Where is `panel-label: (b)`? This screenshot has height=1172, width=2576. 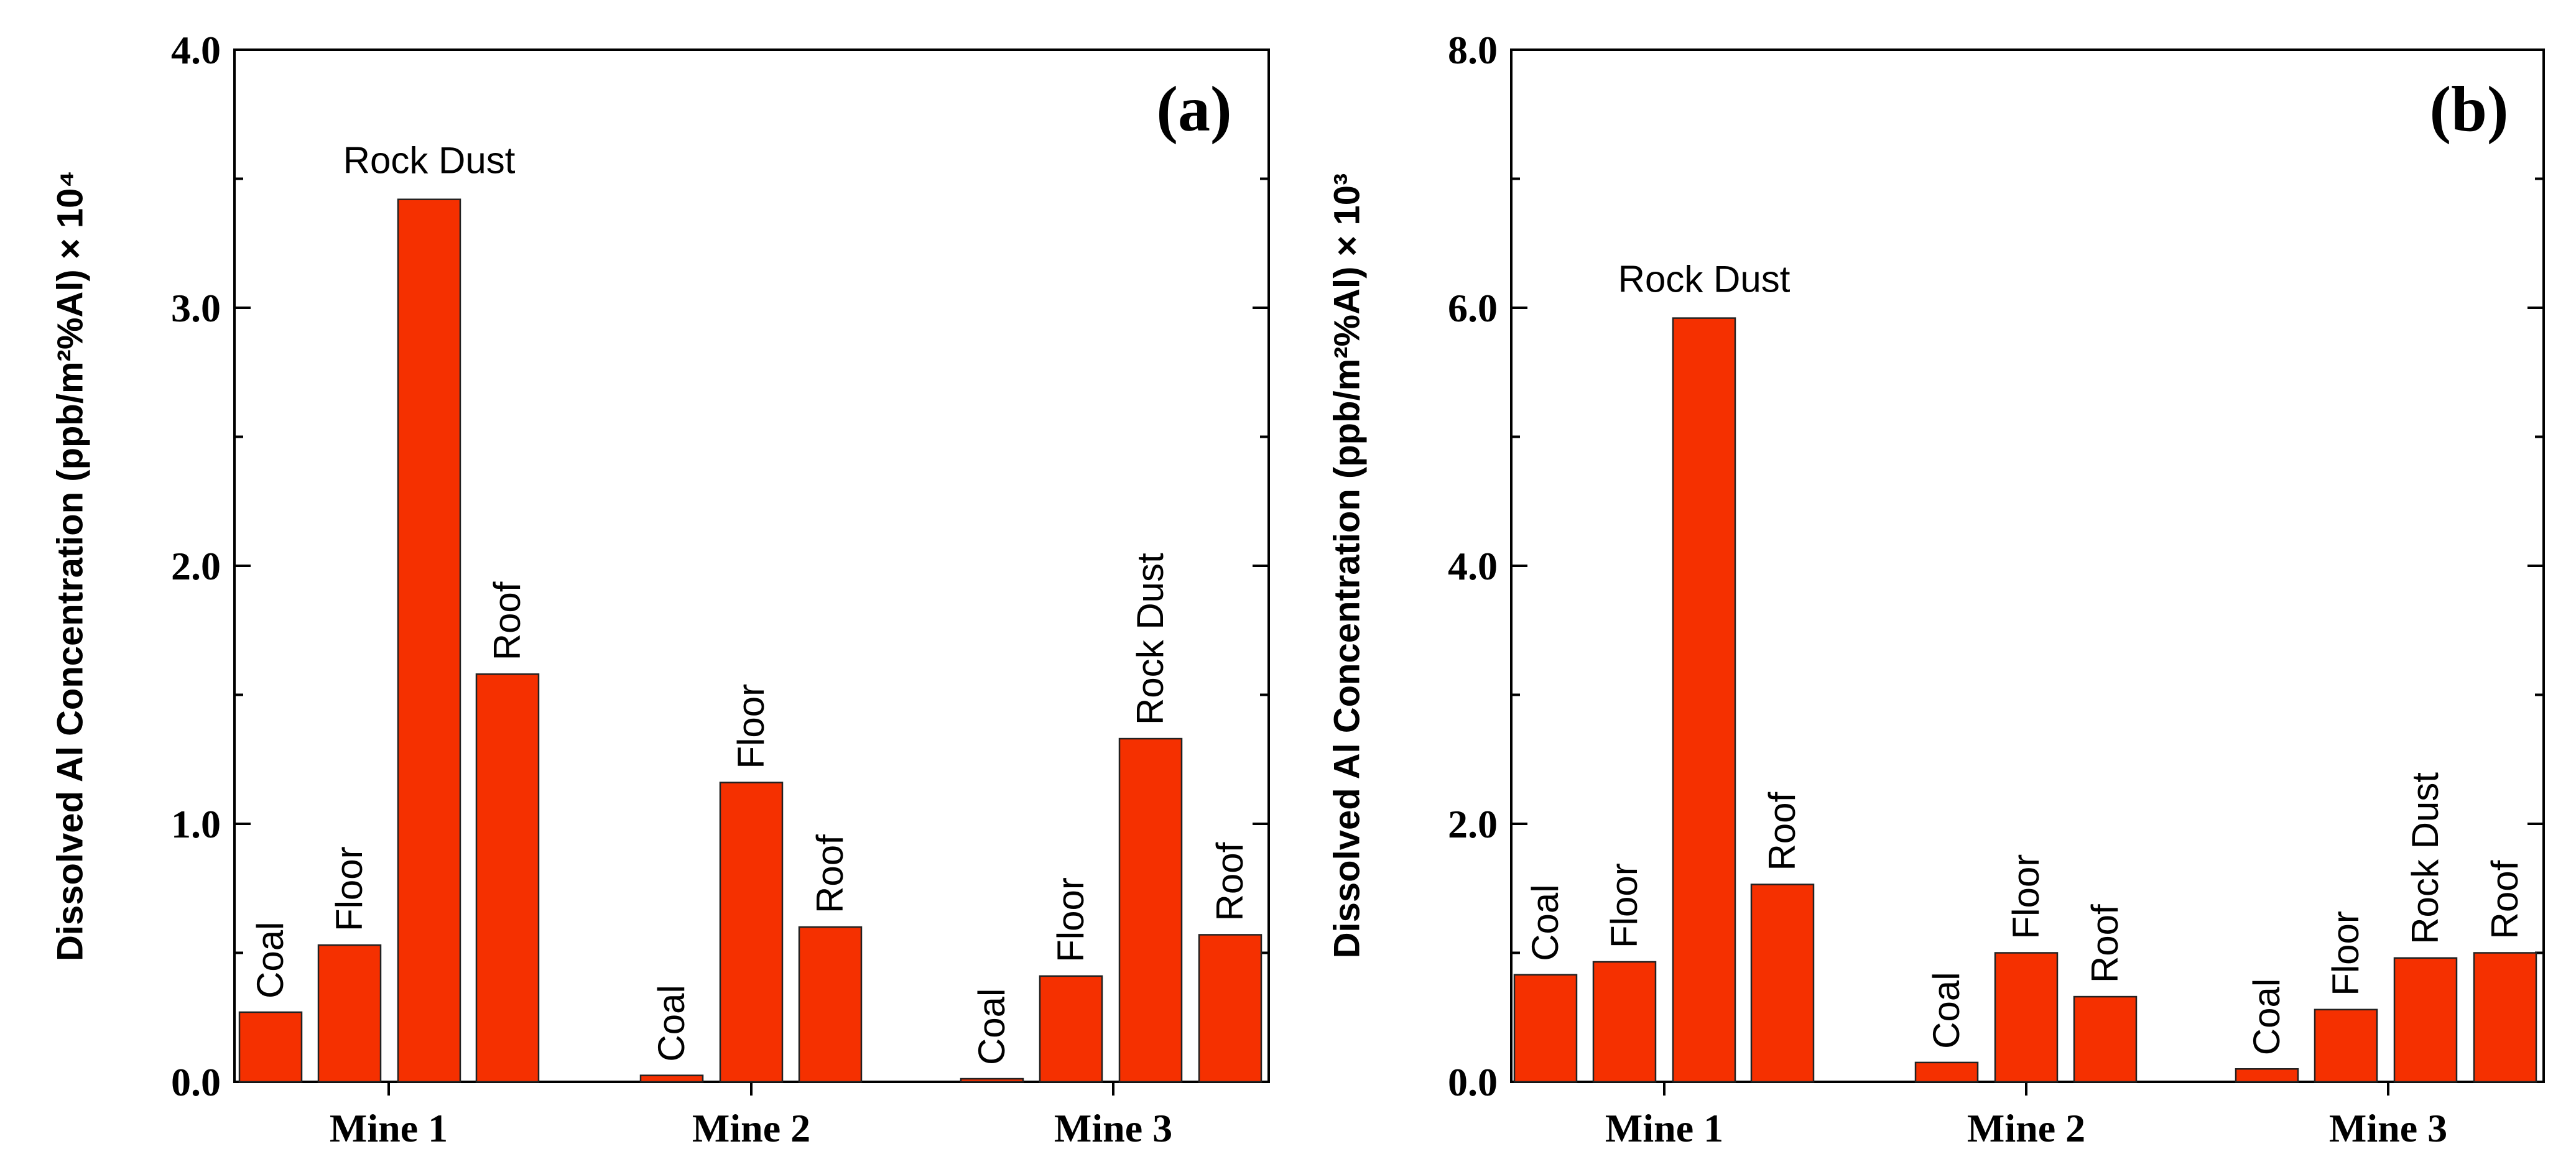 panel-label: (b) is located at coordinates (2468, 109).